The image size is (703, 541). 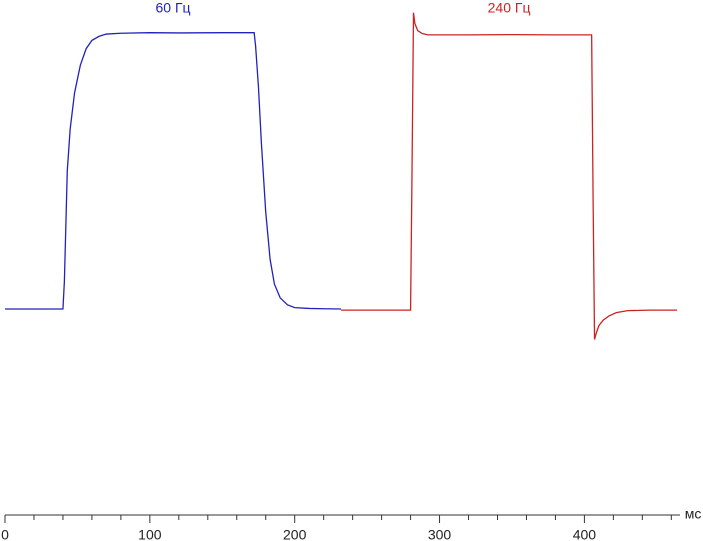 I want to click on x-tick-label: 100, so click(x=150, y=534).